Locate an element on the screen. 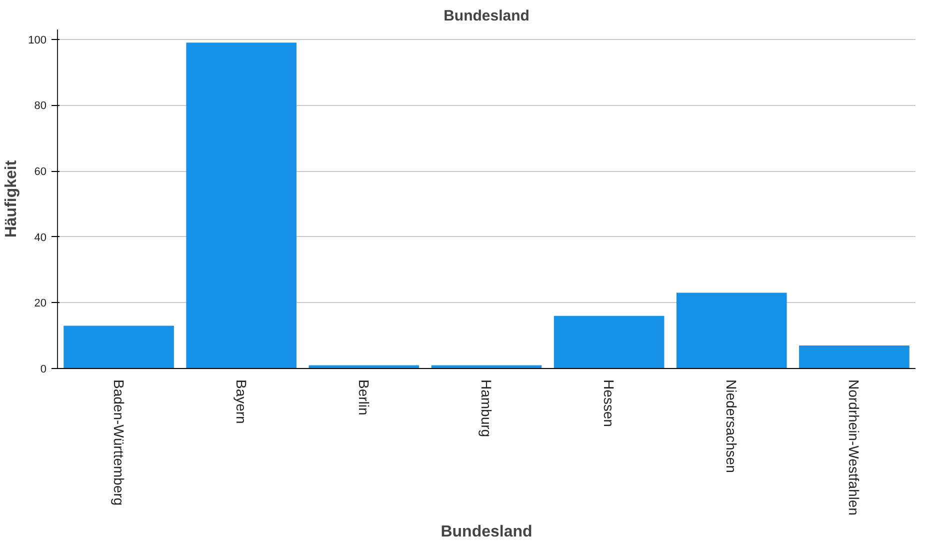 This screenshot has height=547, width=929. y-axis-title: Häufigkeit is located at coordinates (11, 199).